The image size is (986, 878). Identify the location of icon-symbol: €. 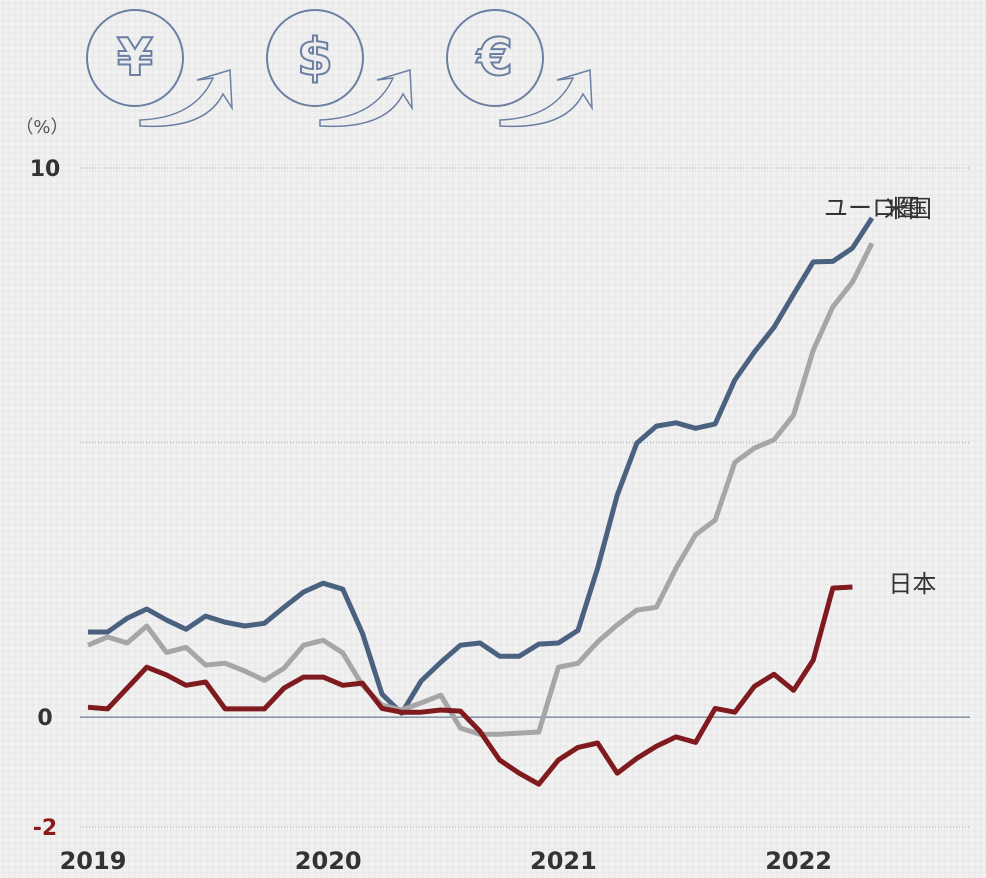
(494, 58).